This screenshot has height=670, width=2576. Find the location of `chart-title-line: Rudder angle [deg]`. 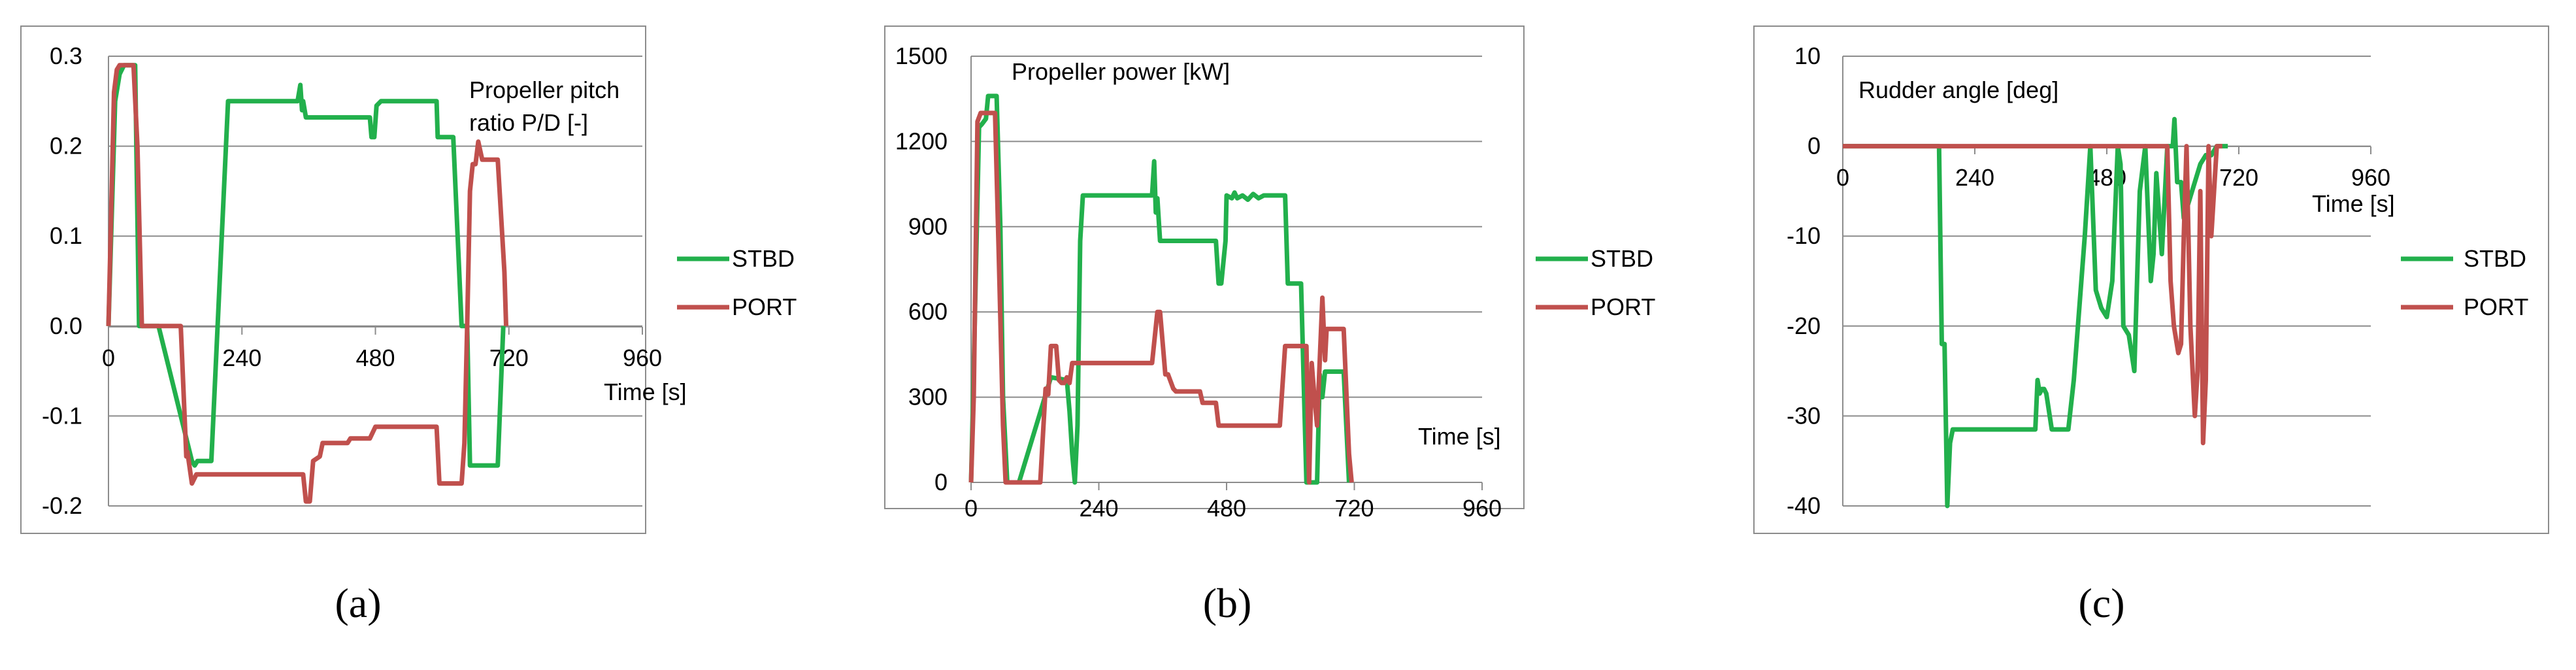

chart-title-line: Rudder angle [deg] is located at coordinates (1958, 89).